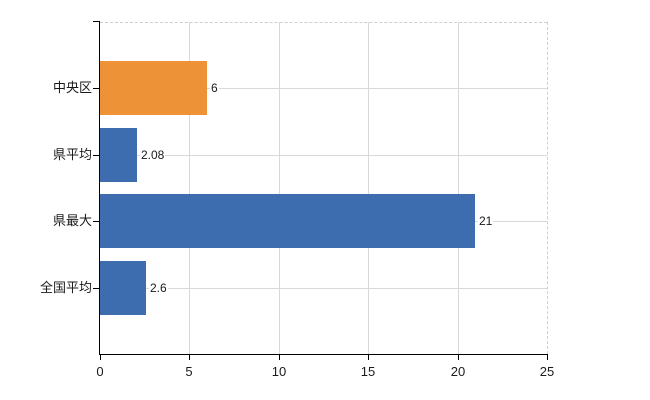 This screenshot has height=400, width=650. I want to click on y-axis-line, so click(99, 187).